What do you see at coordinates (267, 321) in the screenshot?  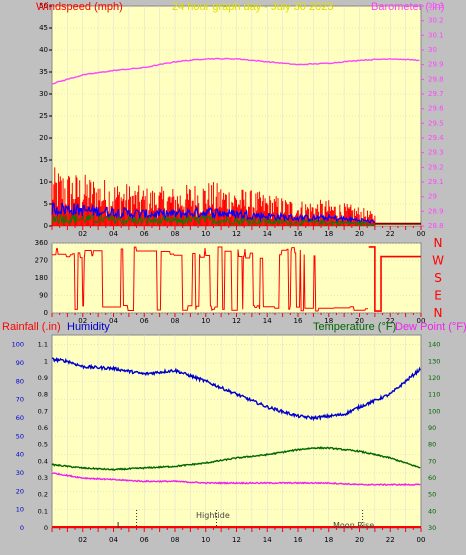 I see `mid-x-tick-label: 14` at bounding box center [267, 321].